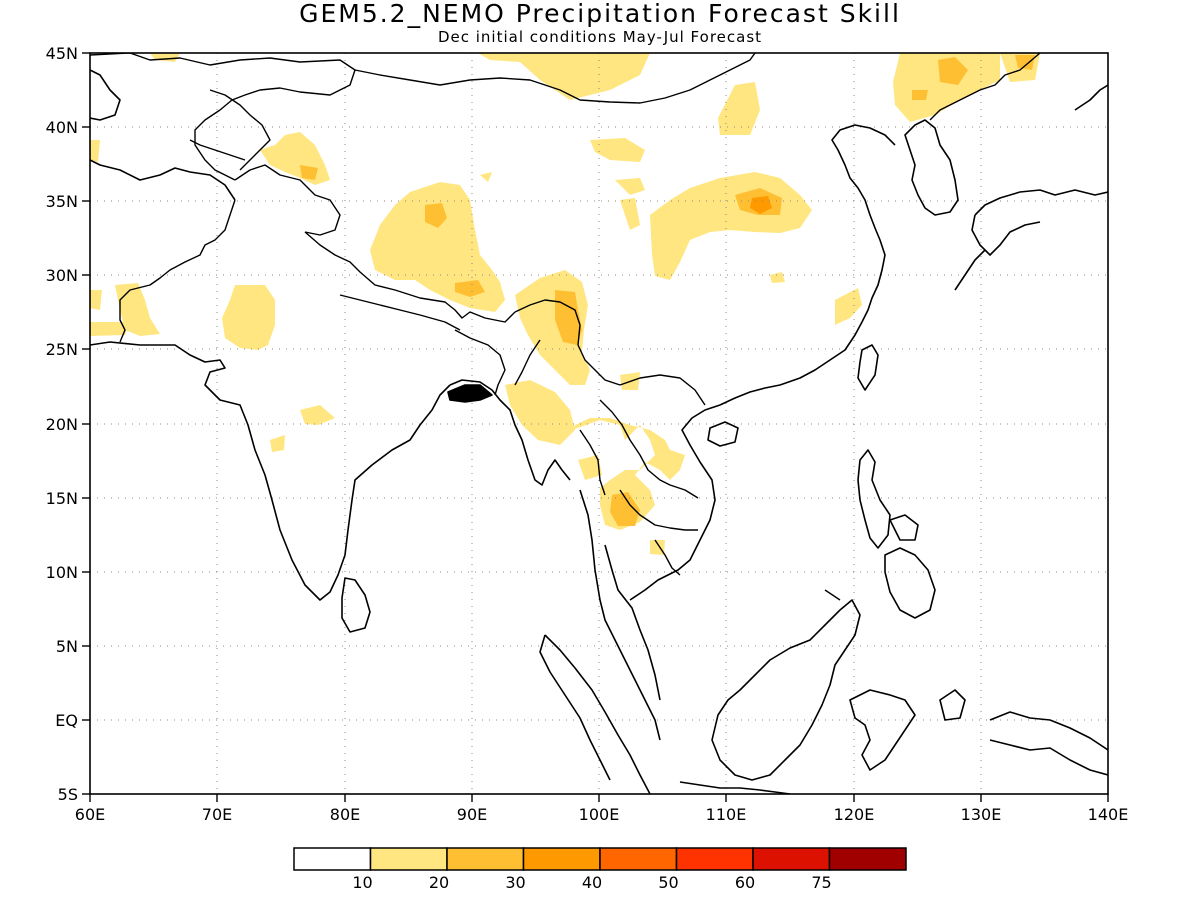  What do you see at coordinates (67, 646) in the screenshot?
I see `lat-tick-label: 5N` at bounding box center [67, 646].